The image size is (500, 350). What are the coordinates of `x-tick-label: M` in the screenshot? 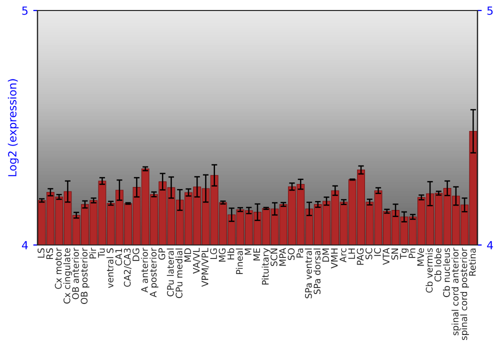 It's located at (248, 251).